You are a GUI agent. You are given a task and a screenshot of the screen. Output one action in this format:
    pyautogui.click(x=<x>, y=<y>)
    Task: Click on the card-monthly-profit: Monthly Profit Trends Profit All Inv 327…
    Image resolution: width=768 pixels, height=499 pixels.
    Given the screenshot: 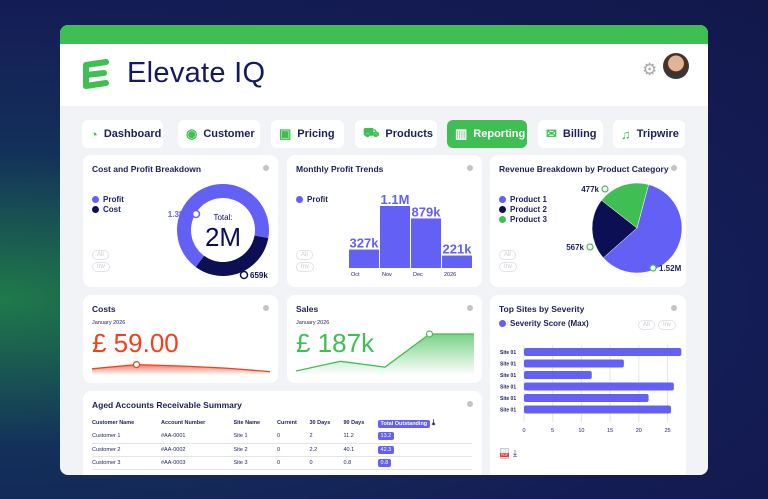 What is the action you would take?
    pyautogui.click(x=384, y=221)
    